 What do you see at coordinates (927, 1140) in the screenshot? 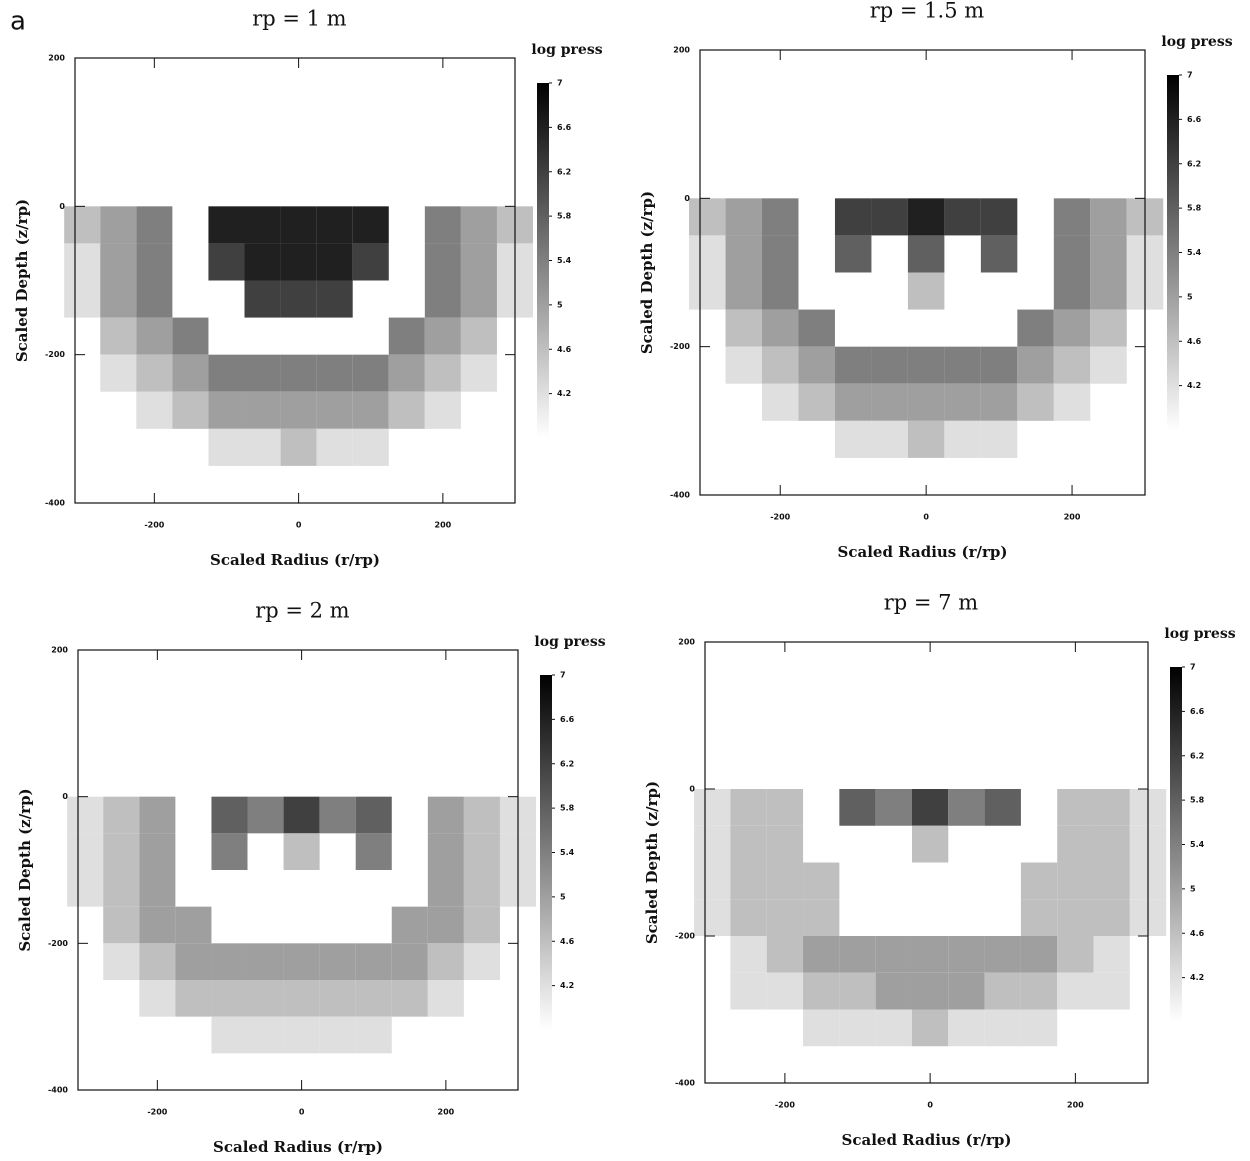
I see `x-axis-label: Scaled Radius (r/rp)` at bounding box center [927, 1140].